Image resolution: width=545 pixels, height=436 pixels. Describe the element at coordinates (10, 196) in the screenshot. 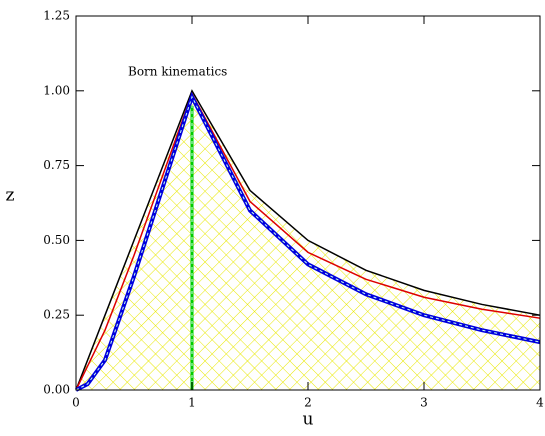

I see `y-axis-label: z` at that location.